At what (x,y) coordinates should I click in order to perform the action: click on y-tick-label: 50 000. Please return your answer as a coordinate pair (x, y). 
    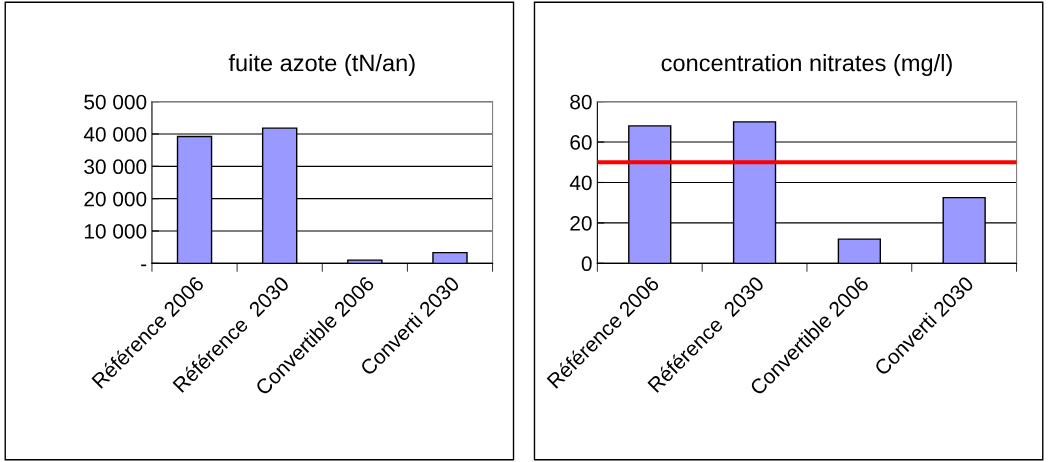
    Looking at the image, I should click on (115, 102).